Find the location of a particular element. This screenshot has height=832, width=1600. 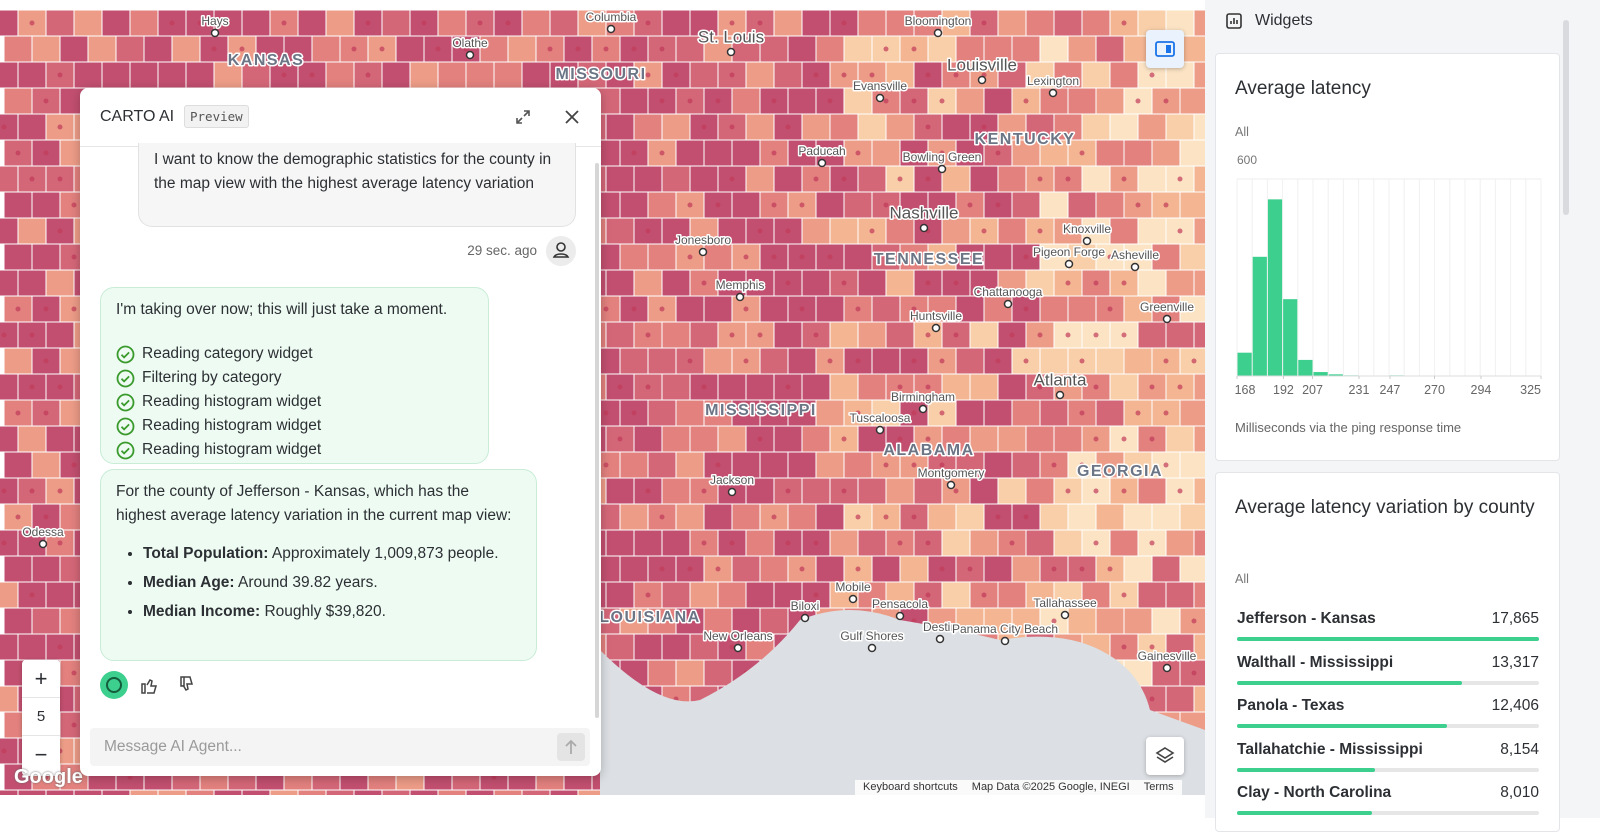

city-label: Olathe is located at coordinates (470, 43).